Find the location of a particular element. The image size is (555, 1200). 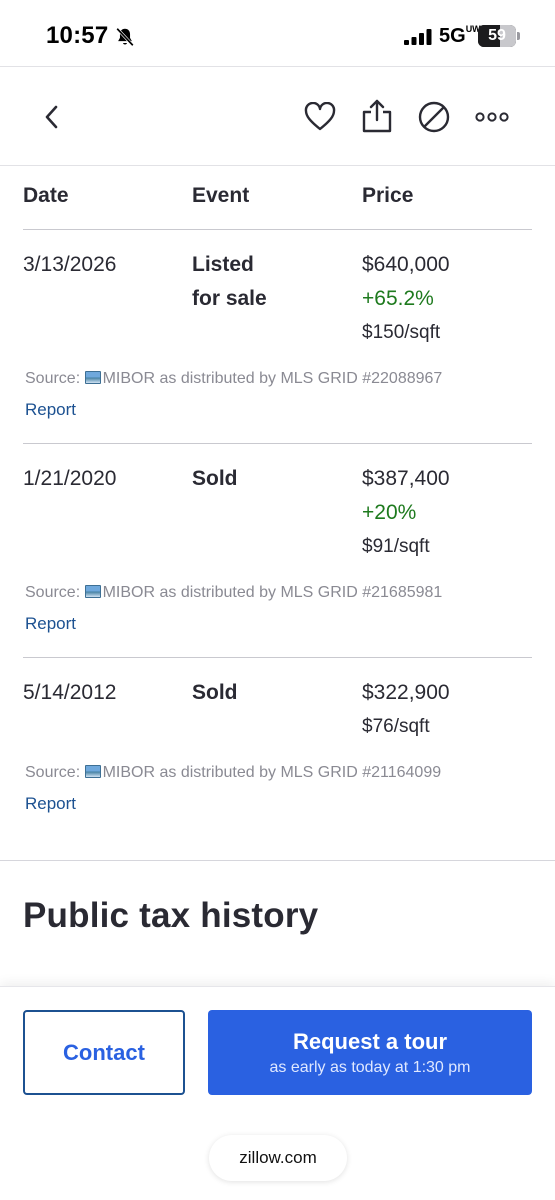

row-price-change: +20% is located at coordinates (389, 512).